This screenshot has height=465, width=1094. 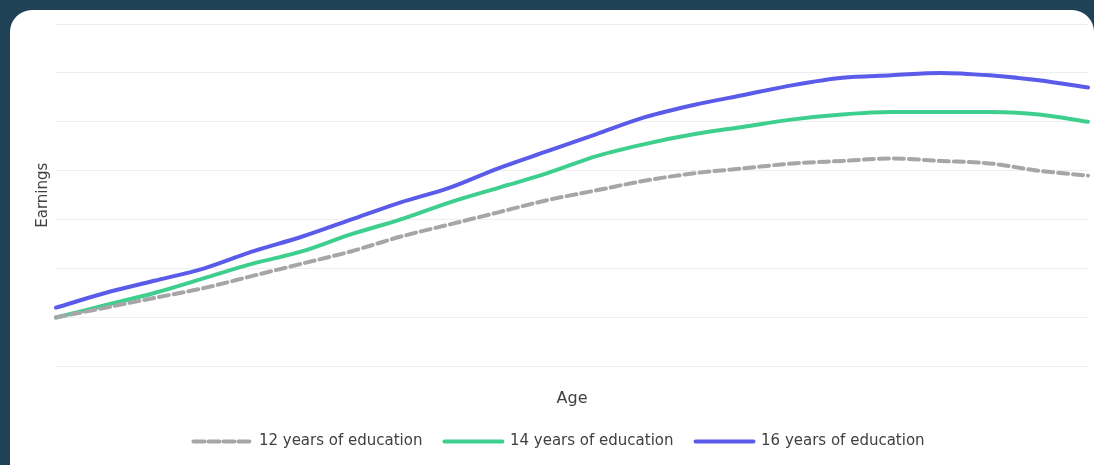 What do you see at coordinates (843, 440) in the screenshot?
I see `legend-label: 16 years of education` at bounding box center [843, 440].